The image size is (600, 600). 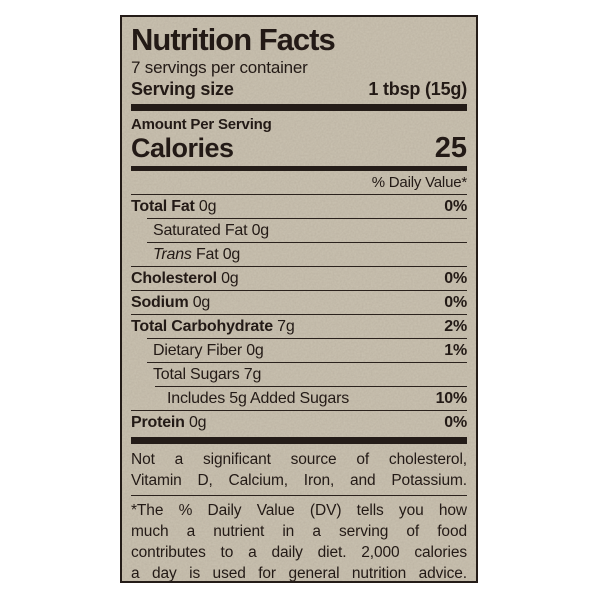 I want to click on nutrient-daily-value: 1%, so click(x=455, y=350).